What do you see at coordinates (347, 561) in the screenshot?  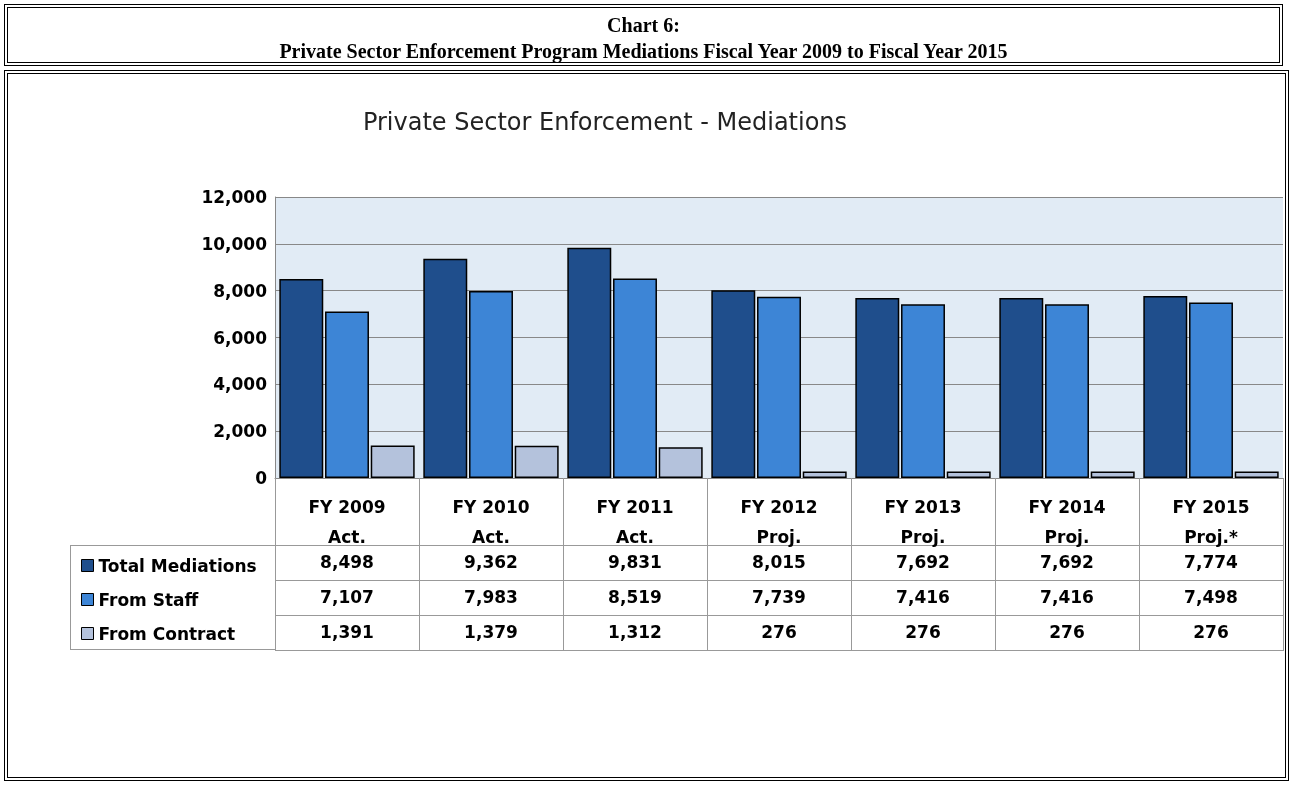 I see `data-label: 8,498` at bounding box center [347, 561].